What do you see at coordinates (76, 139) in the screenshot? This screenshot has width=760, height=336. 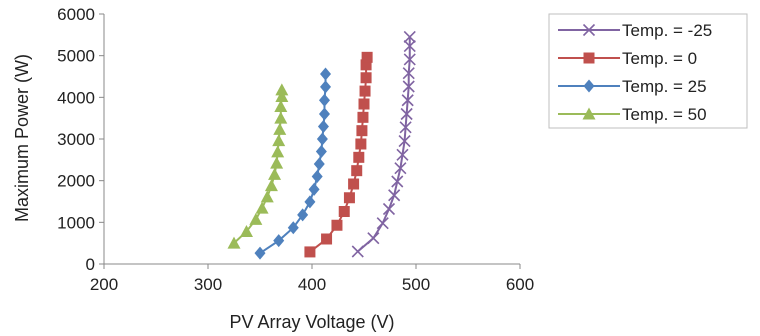 I see `y-tick-label: 3000` at bounding box center [76, 139].